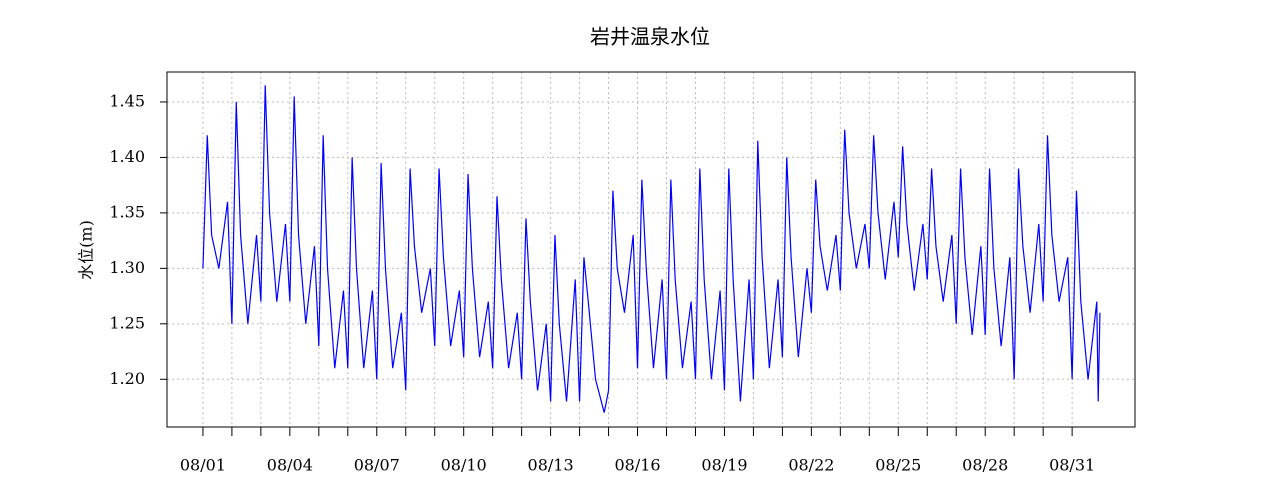  Describe the element at coordinates (551, 465) in the screenshot. I see `x-tick-label: 08/13` at that location.